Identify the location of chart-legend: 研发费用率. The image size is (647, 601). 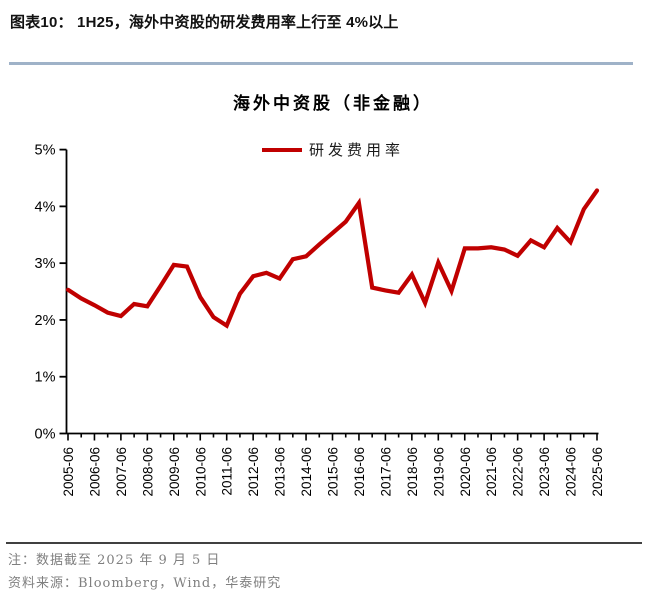
(333, 149).